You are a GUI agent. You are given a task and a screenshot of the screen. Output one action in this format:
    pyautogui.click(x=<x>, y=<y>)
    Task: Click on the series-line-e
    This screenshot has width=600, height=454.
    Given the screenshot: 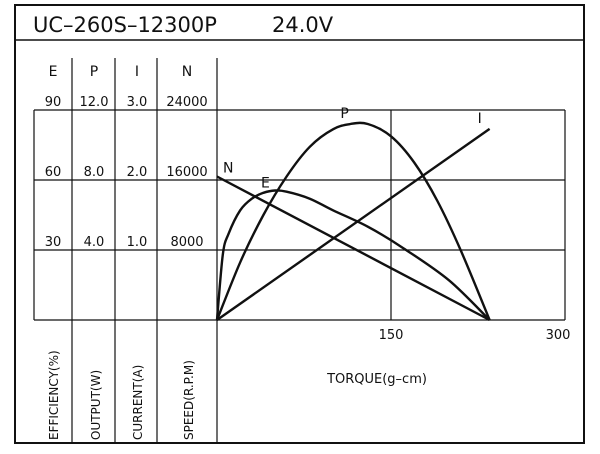 What is the action you would take?
    pyautogui.click(x=353, y=255)
    